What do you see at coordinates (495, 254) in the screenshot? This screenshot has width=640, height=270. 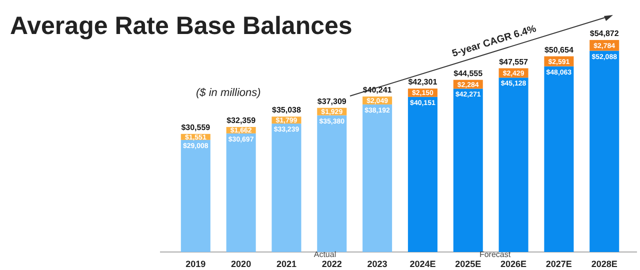 I see `annotation: Forecast` at bounding box center [495, 254].